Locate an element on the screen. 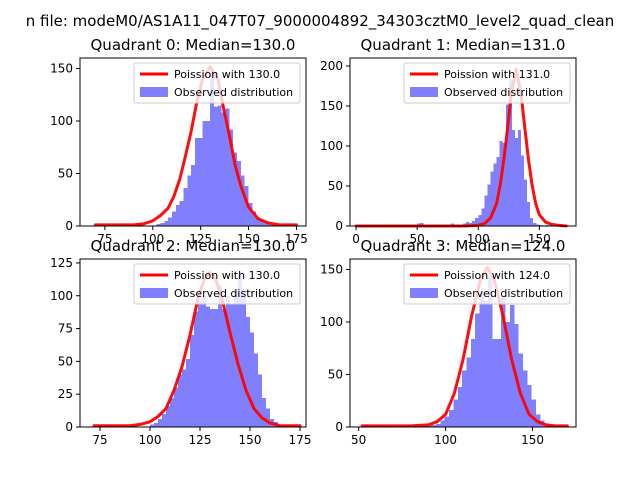 This screenshot has width=640, height=480. legend-line-label: Poission with 124.0 is located at coordinates (497, 275).